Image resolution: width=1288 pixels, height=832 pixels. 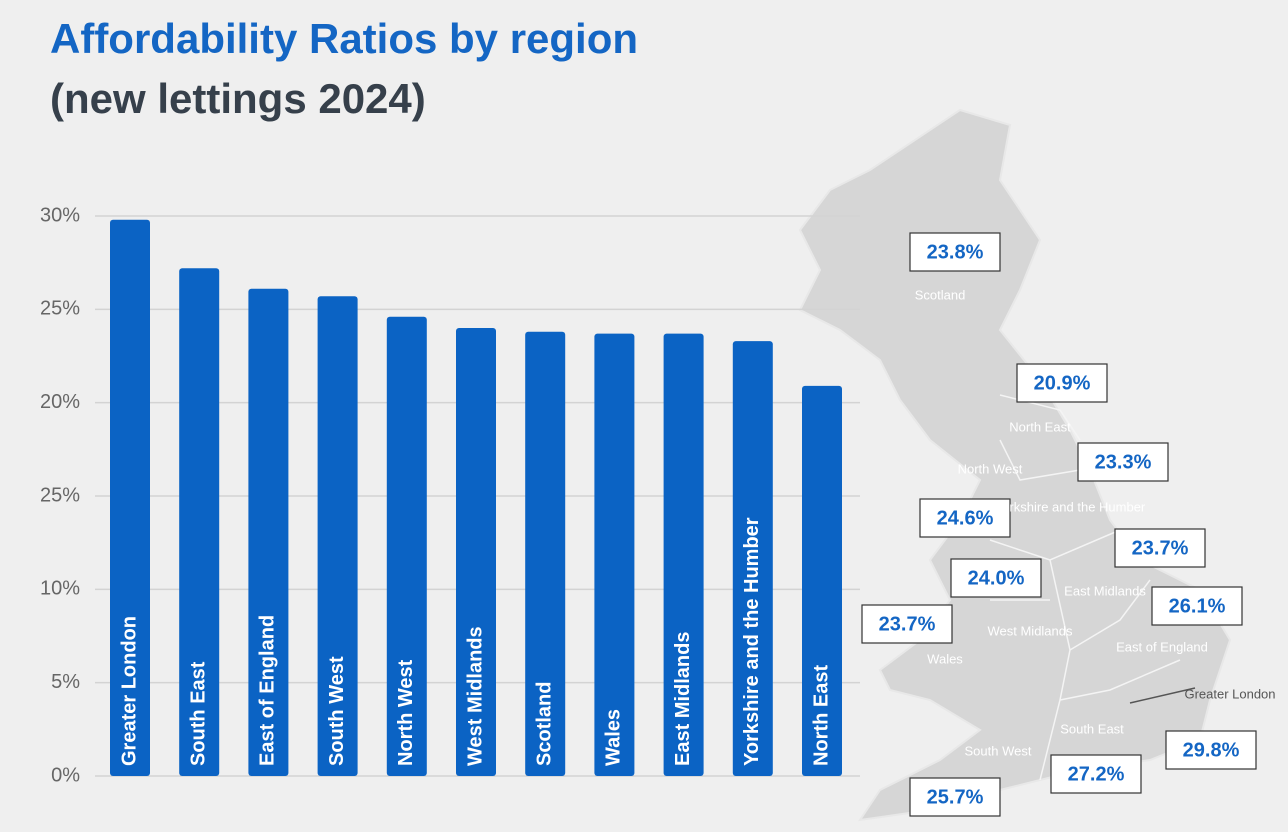 I want to click on category-label: South West, so click(x=337, y=711).